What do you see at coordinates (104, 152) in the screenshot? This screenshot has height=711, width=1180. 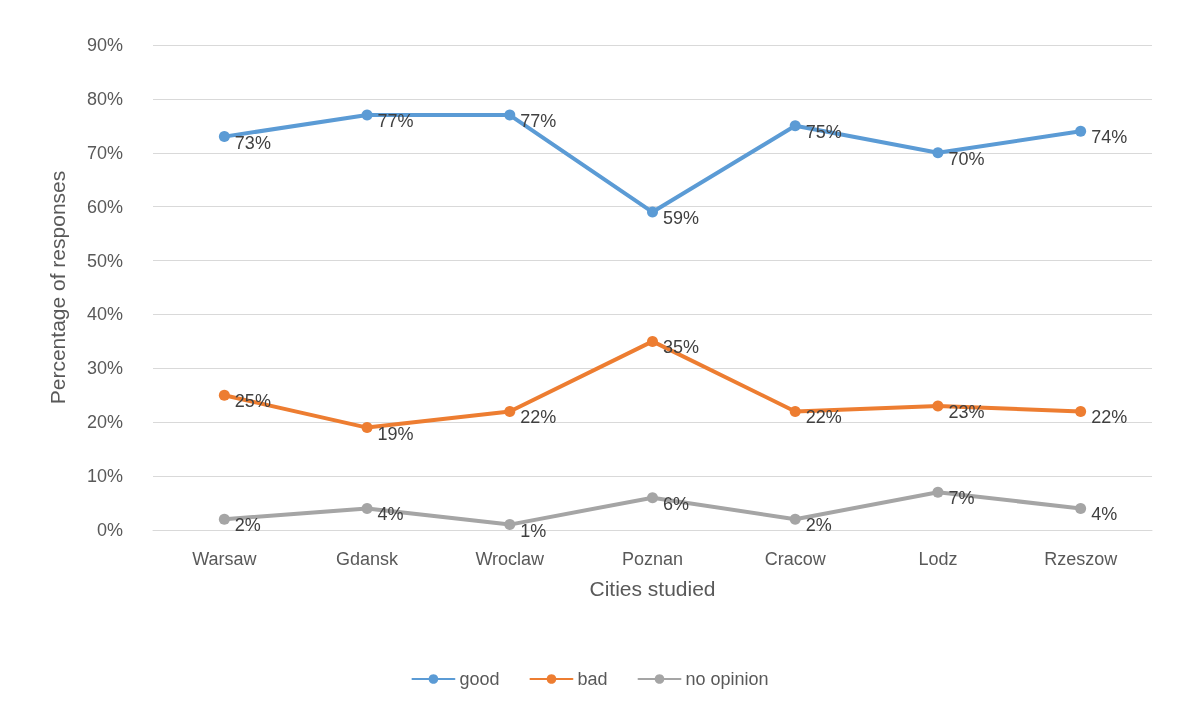 I see `y-tick-label: 70%` at bounding box center [104, 152].